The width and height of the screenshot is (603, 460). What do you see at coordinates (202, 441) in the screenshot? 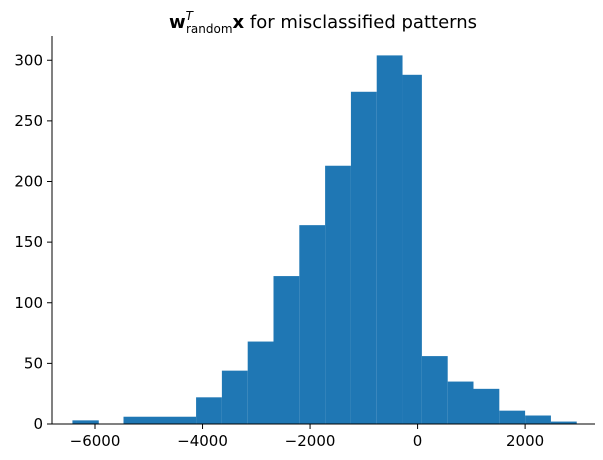
I see `x-tick-label: −4000` at bounding box center [202, 441].